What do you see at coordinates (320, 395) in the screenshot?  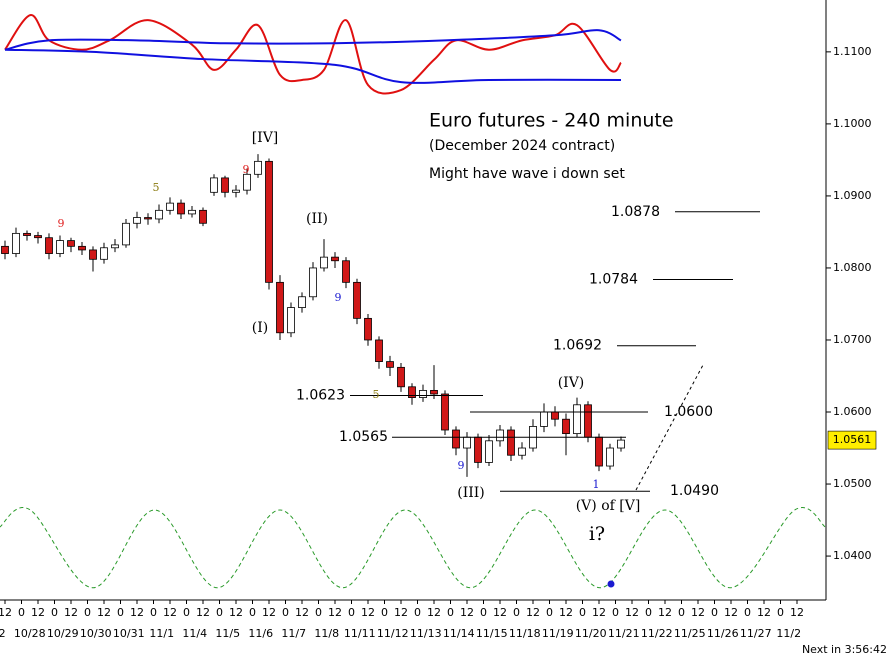 I see `level-label: 1.0623` at bounding box center [320, 395].